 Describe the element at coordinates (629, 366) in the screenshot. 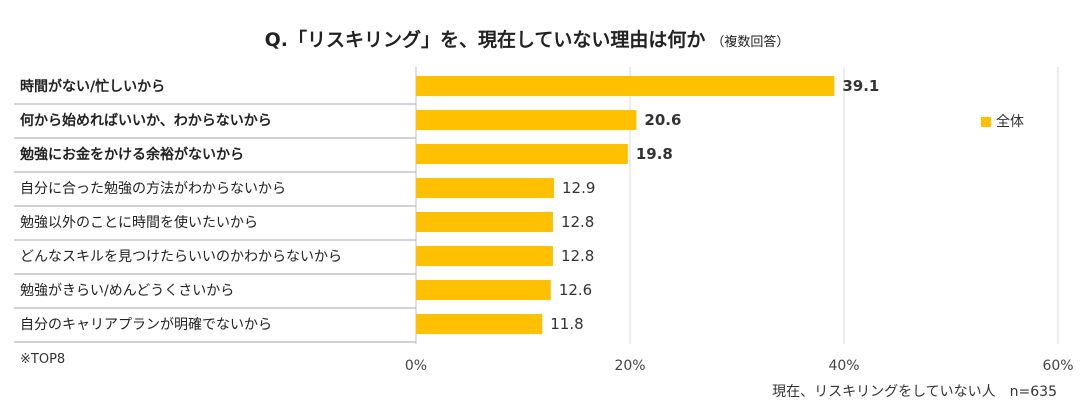

I see `x-tick-label: 20%` at that location.